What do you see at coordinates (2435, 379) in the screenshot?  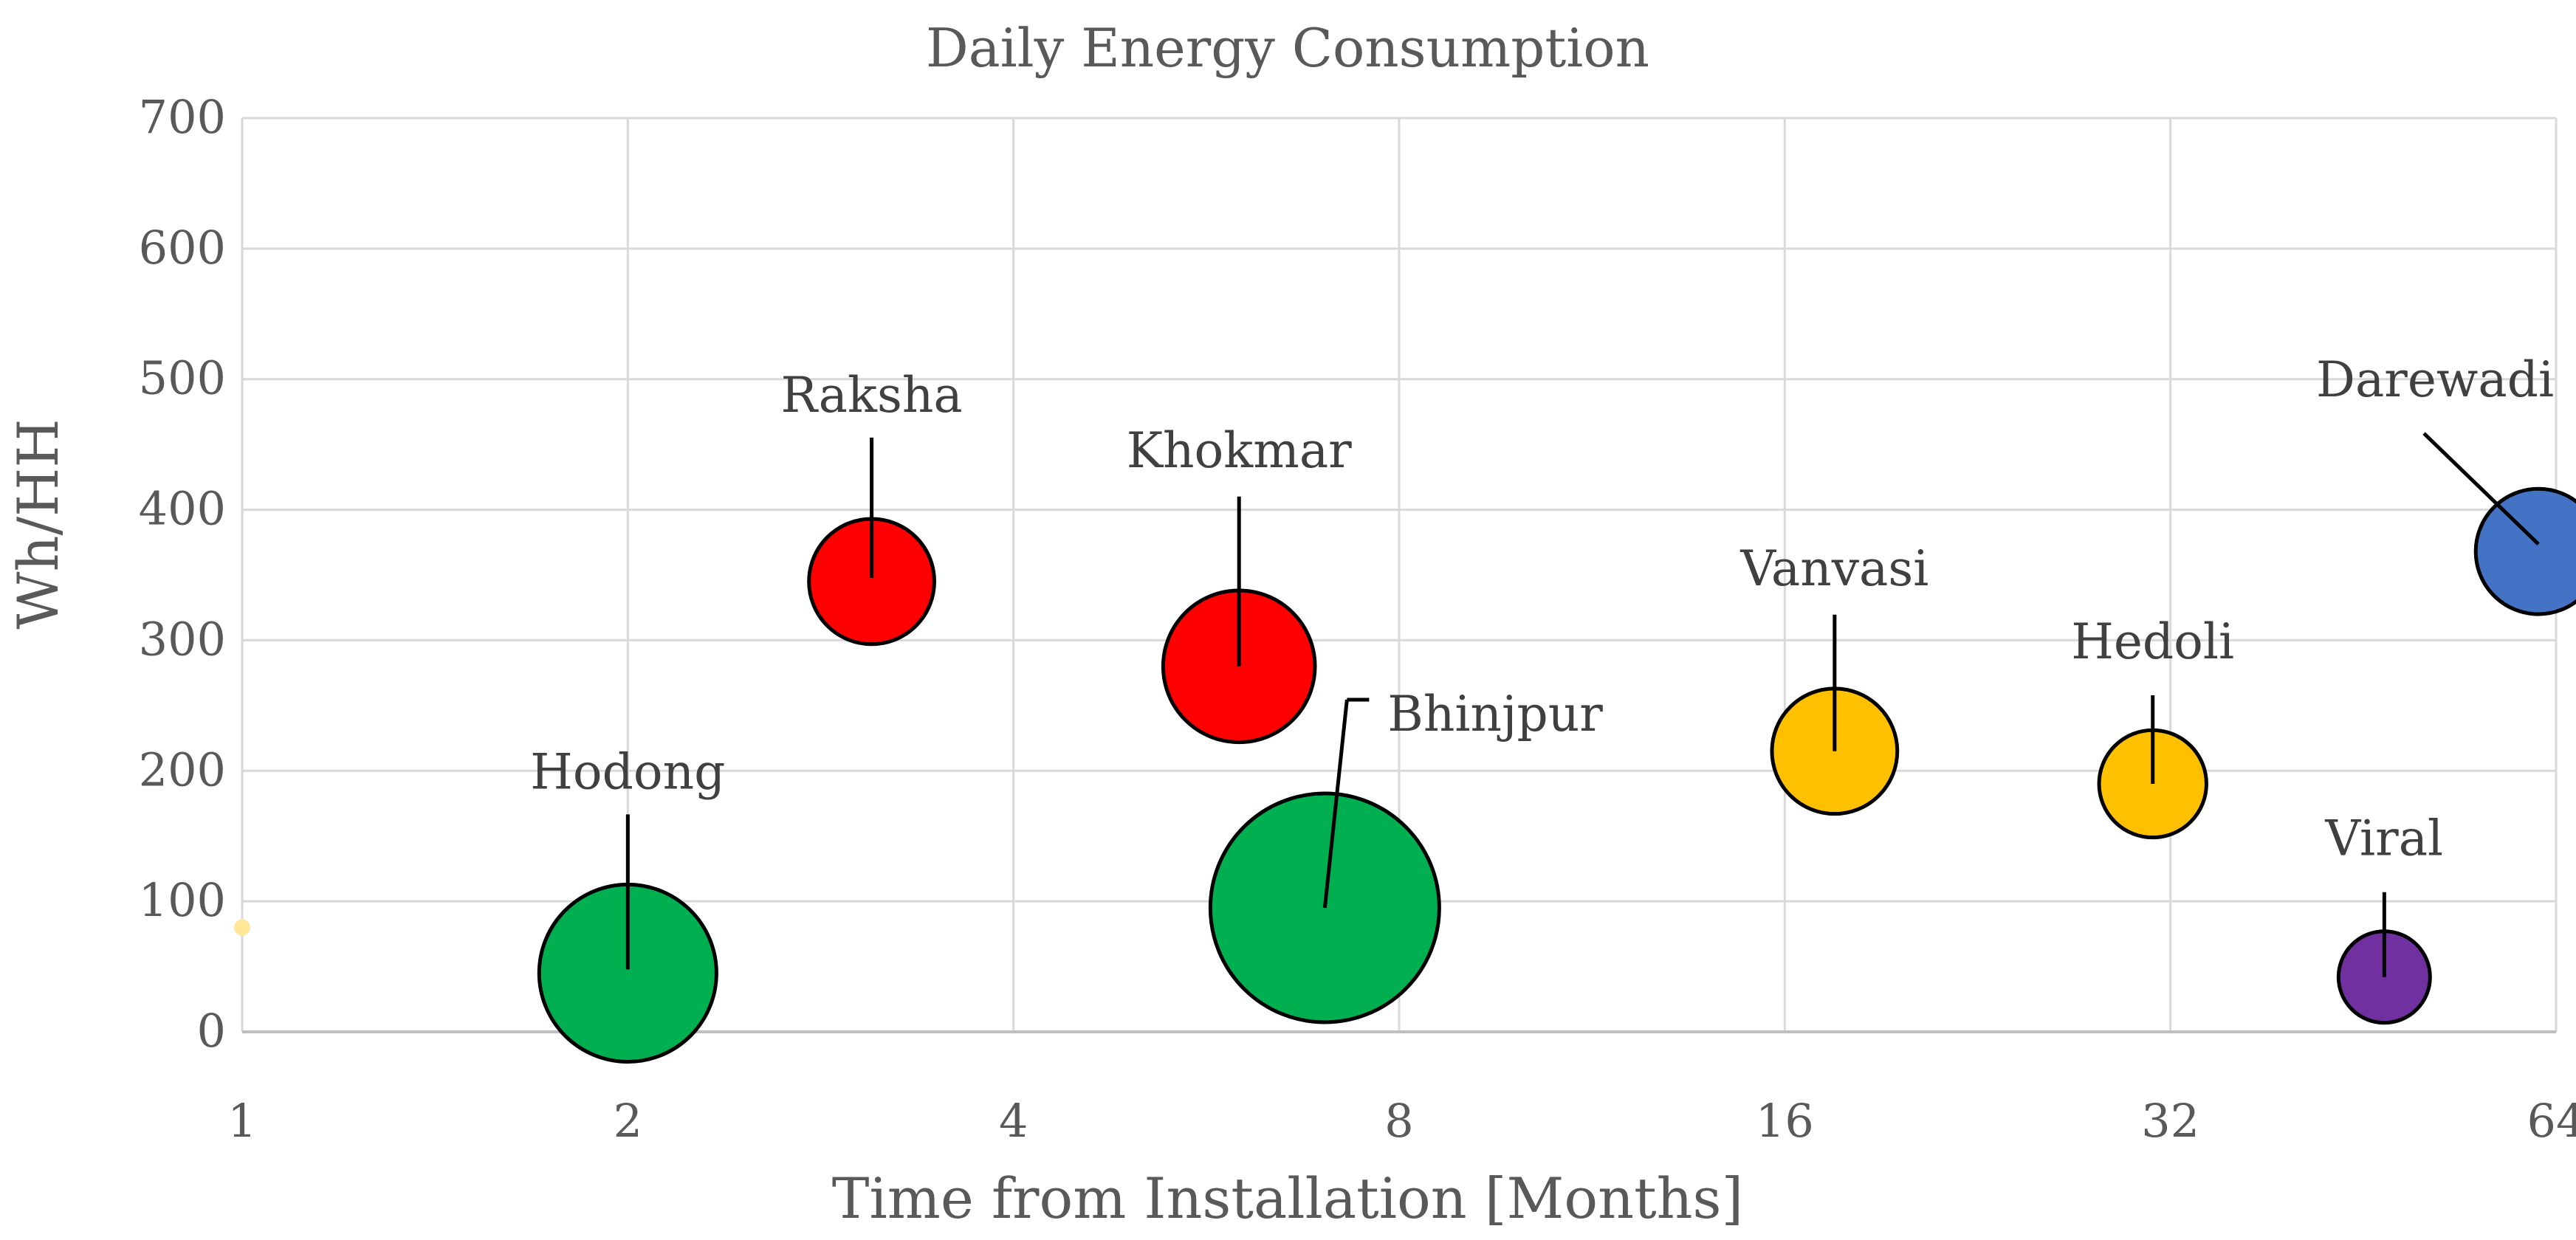 I see `data-label-darewadi: Darewadi` at bounding box center [2435, 379].